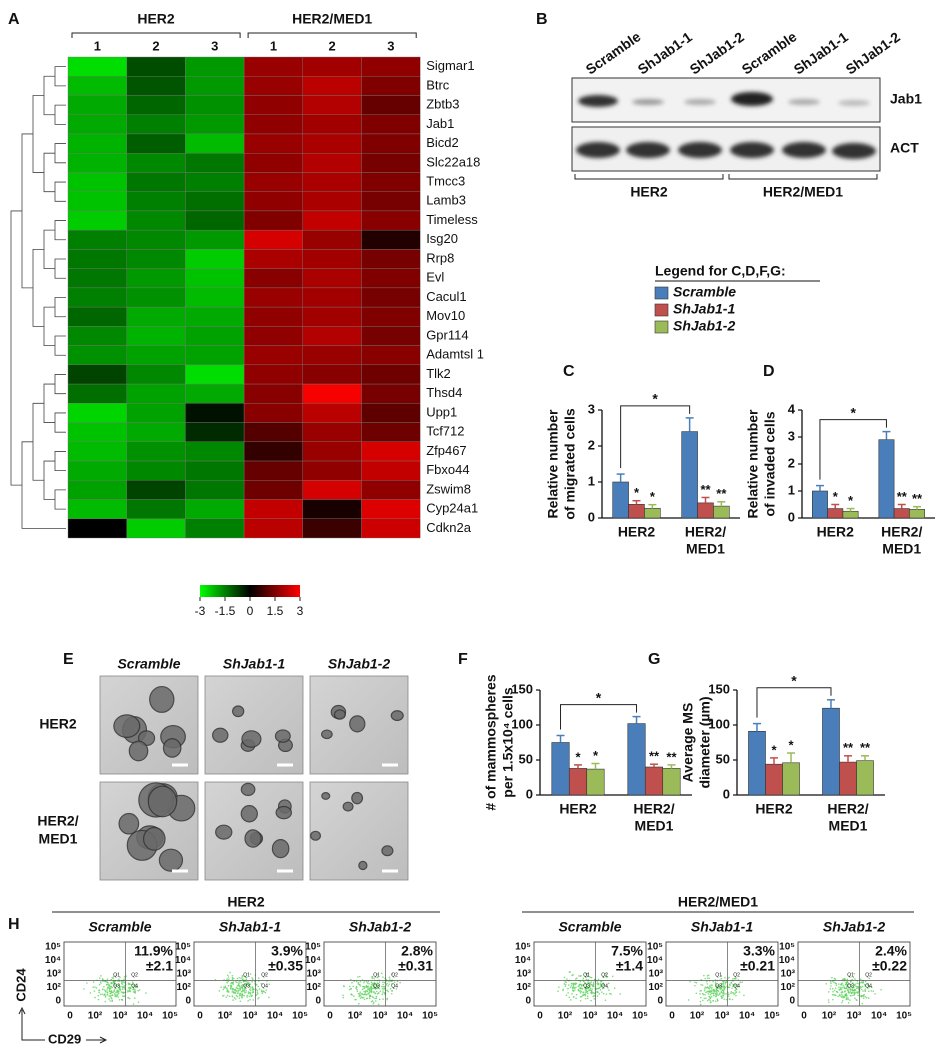 The height and width of the screenshot is (1055, 946). I want to click on percent-label: 2.8%, so click(417, 951).